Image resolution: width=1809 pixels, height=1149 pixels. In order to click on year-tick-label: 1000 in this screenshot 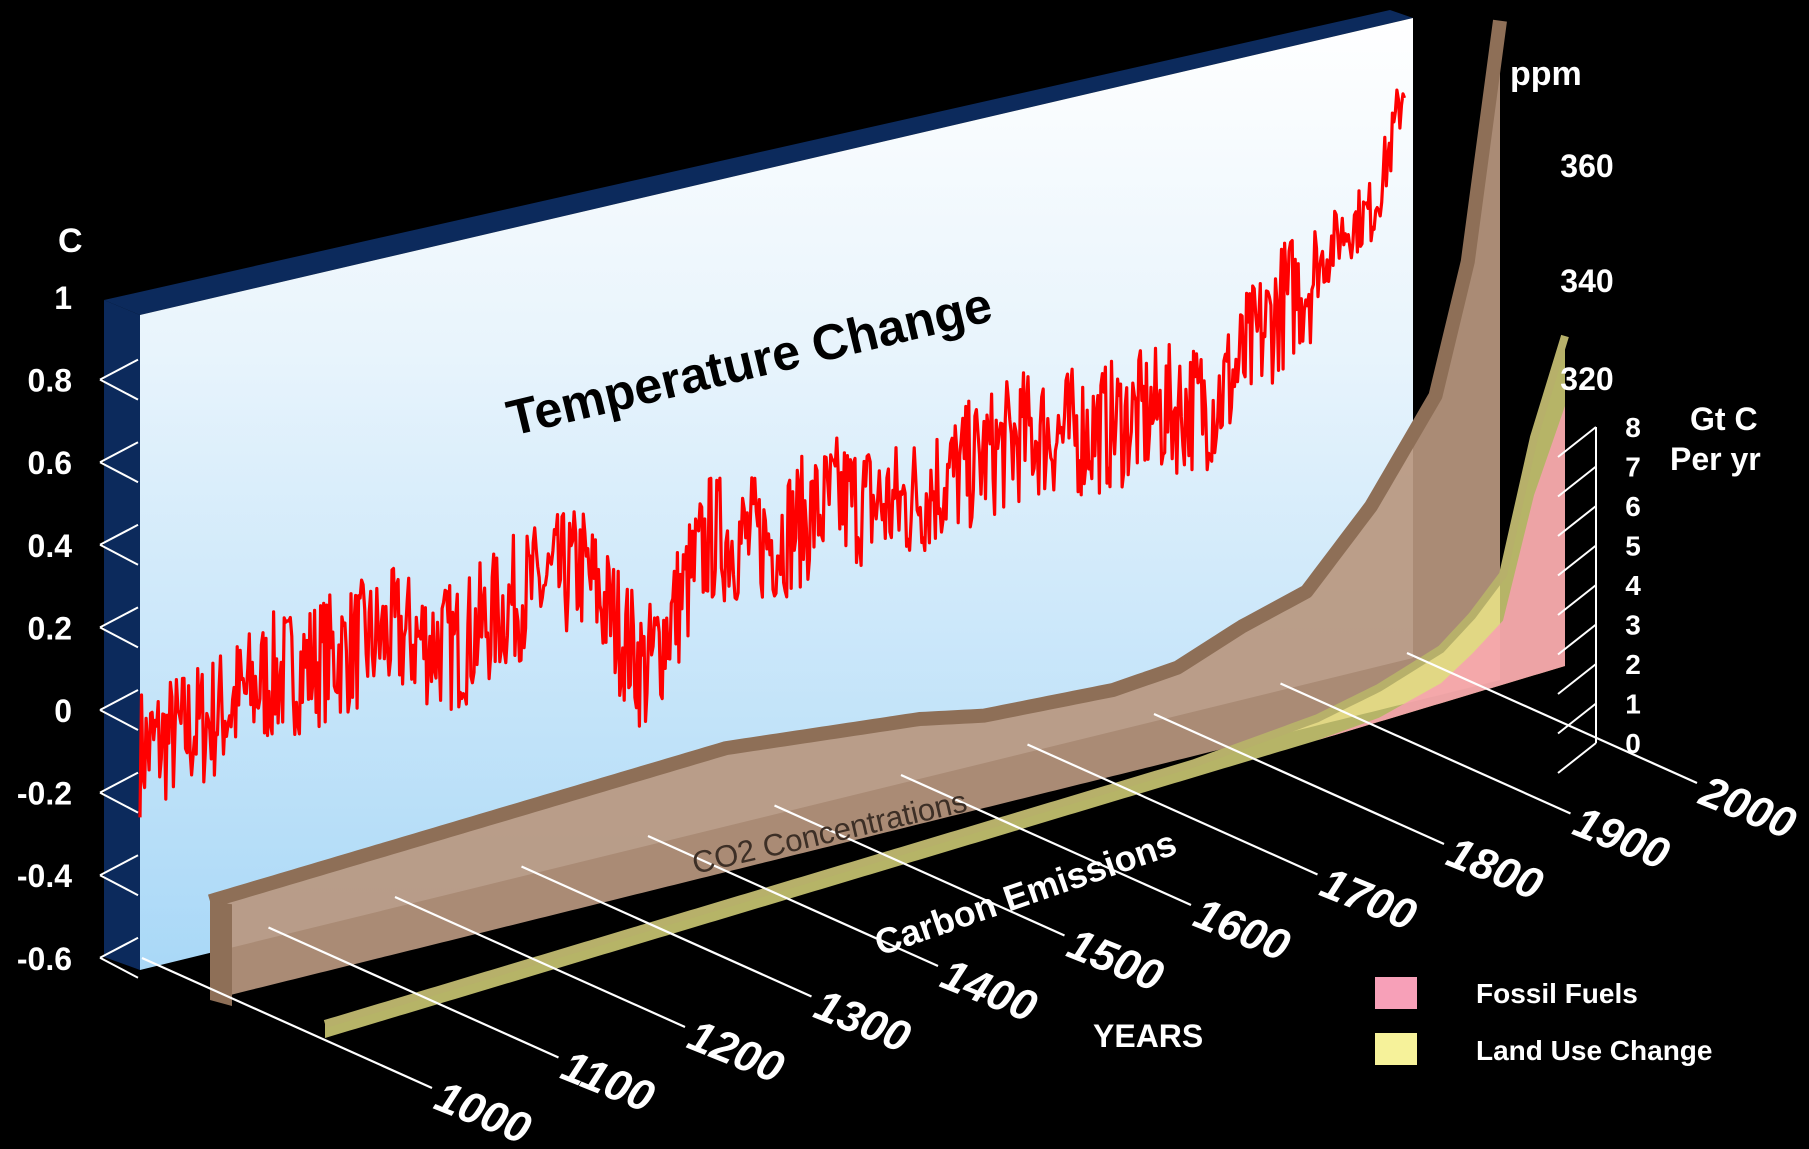, I will do `click(483, 1110)`.